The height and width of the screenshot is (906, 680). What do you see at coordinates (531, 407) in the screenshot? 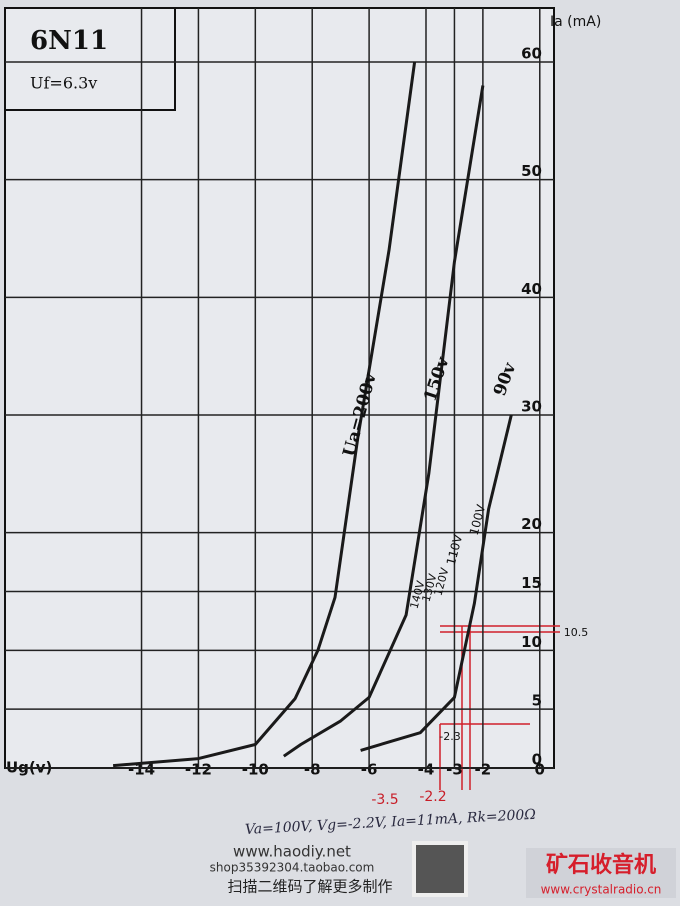
I see `y-tick-label: 30` at bounding box center [531, 407].